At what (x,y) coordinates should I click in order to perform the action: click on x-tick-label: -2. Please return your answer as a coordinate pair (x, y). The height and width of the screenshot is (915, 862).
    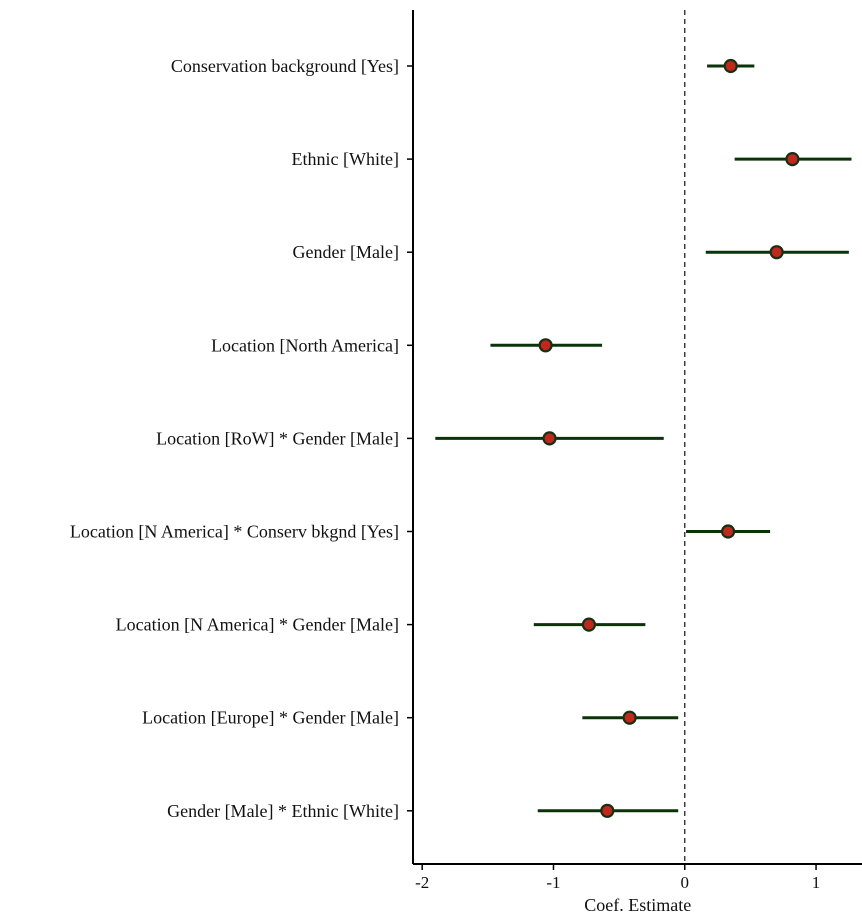
    Looking at the image, I should click on (422, 882).